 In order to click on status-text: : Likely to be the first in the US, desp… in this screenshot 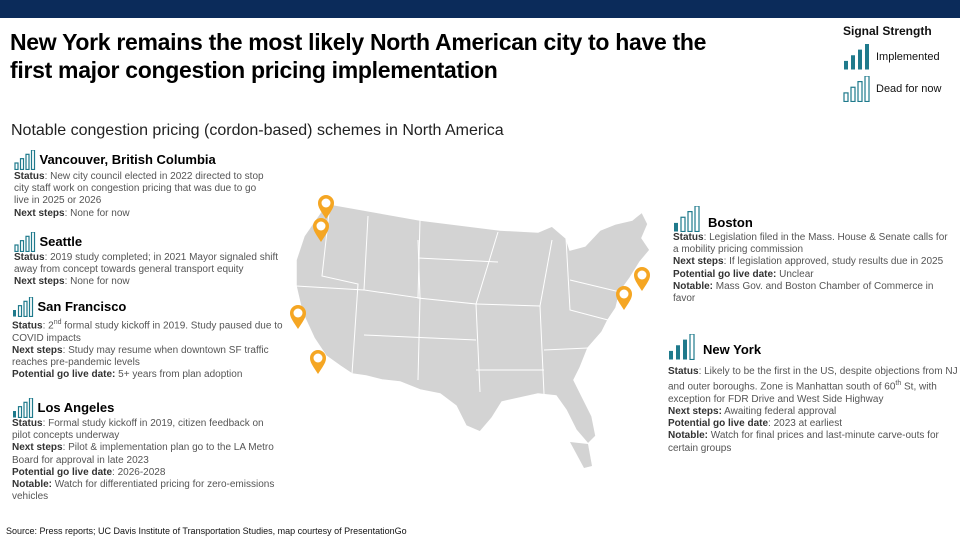, I will do `click(813, 379)`.